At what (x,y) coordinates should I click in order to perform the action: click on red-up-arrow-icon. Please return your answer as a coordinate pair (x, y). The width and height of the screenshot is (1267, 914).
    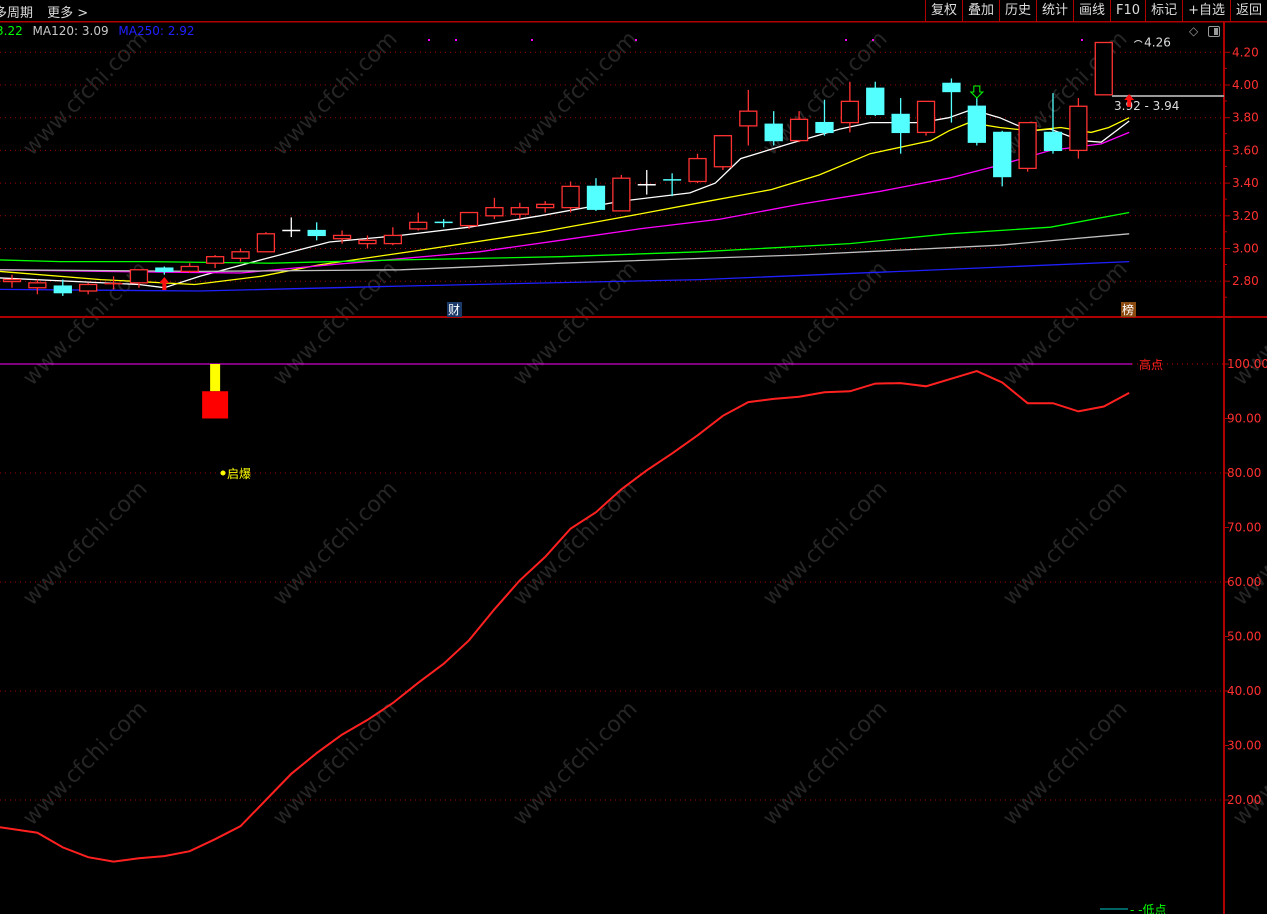
    Looking at the image, I should click on (1129, 100).